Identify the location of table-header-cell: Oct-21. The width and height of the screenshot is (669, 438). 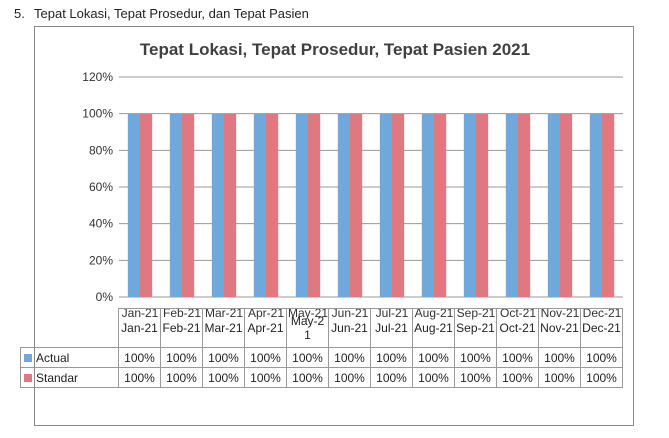
(517, 328).